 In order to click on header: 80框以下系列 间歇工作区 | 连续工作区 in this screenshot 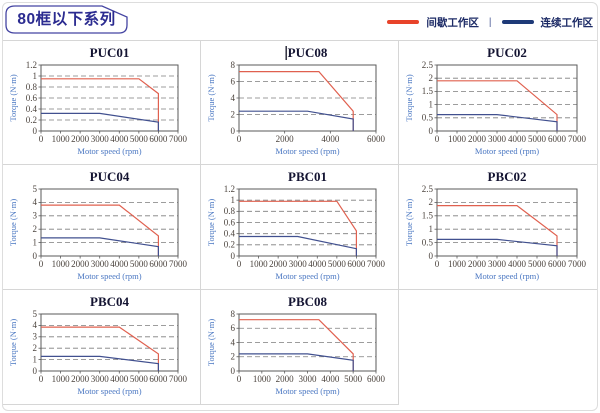, I will do `click(300, 22)`.